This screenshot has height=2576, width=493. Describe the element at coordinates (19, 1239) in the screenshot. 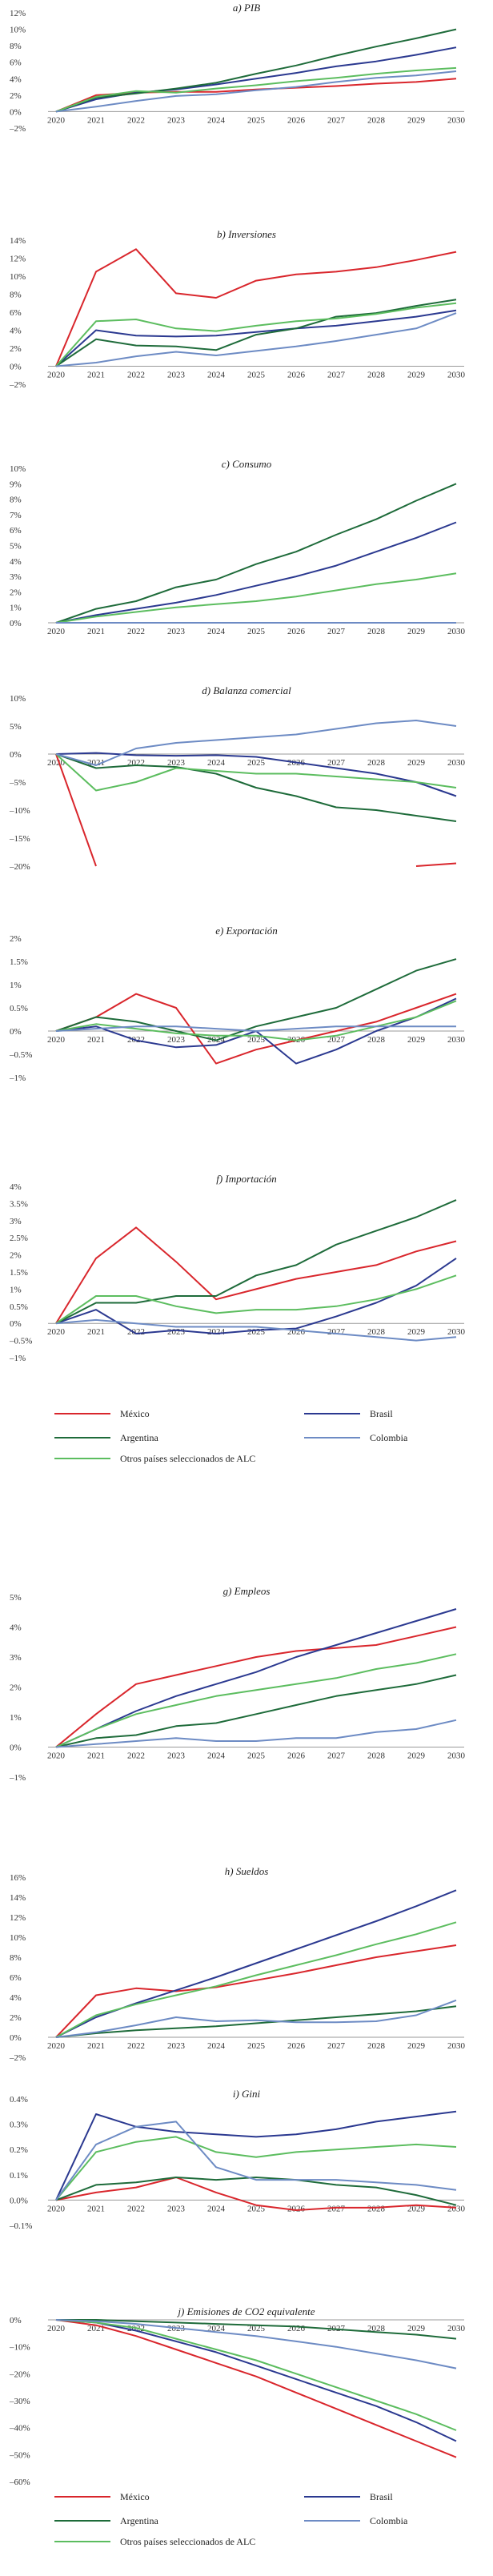

I see `y-tick-label: 2.5%` at that location.